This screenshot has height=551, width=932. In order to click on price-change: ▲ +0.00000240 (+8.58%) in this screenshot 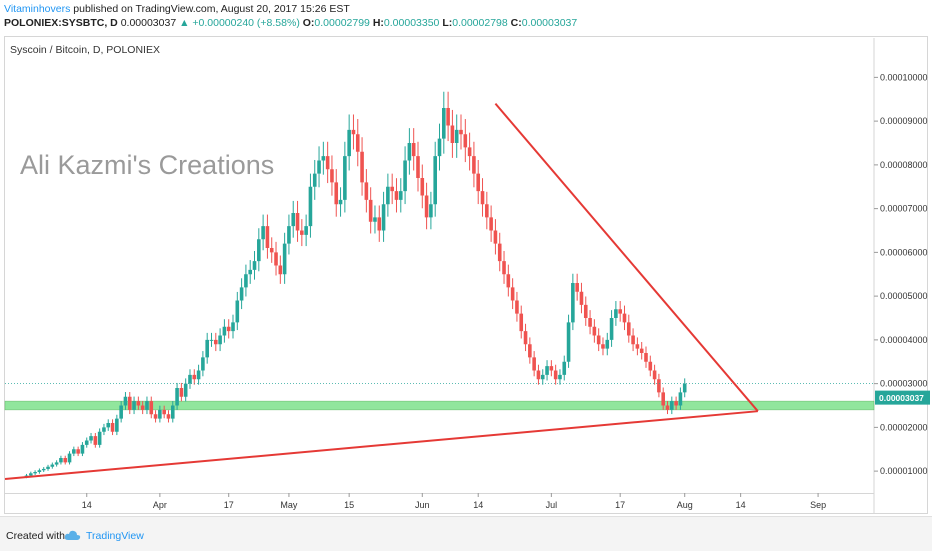, I will do `click(239, 23)`.